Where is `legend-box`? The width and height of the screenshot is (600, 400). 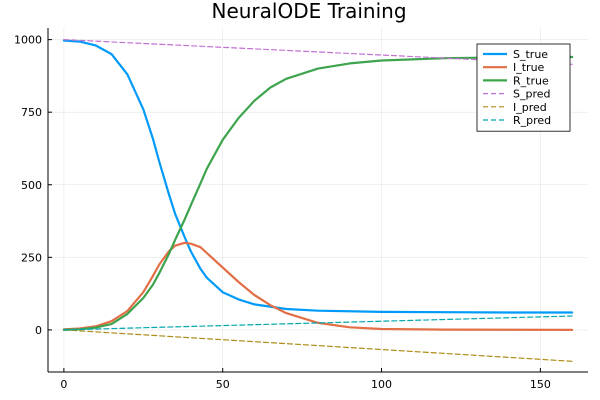 legend-box is located at coordinates (523, 87).